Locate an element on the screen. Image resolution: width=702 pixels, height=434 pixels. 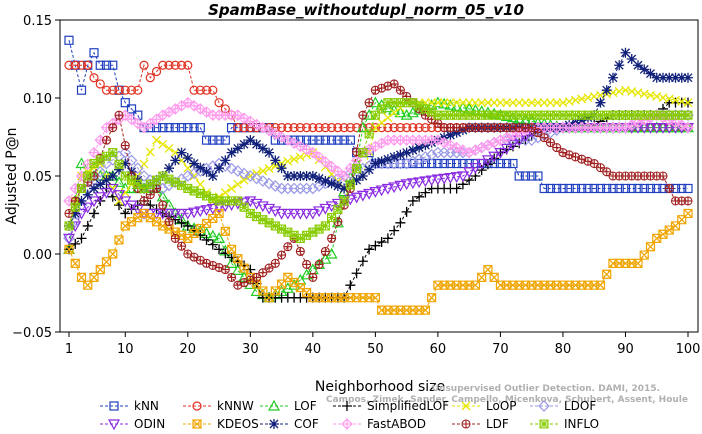
x-tick-label: 40 is located at coordinates (313, 349).